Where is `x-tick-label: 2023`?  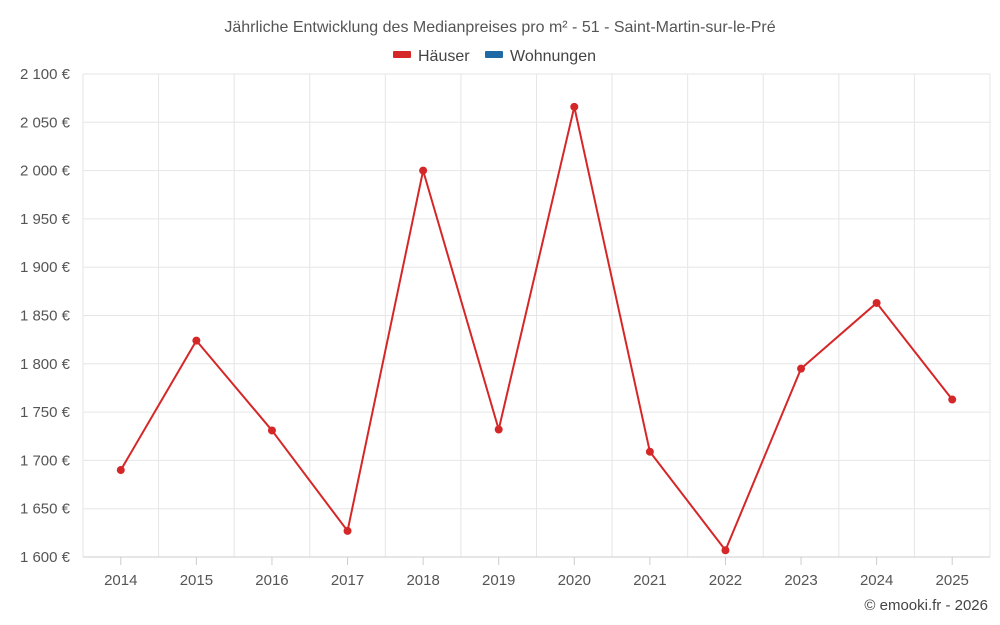 x-tick-label: 2023 is located at coordinates (800, 580).